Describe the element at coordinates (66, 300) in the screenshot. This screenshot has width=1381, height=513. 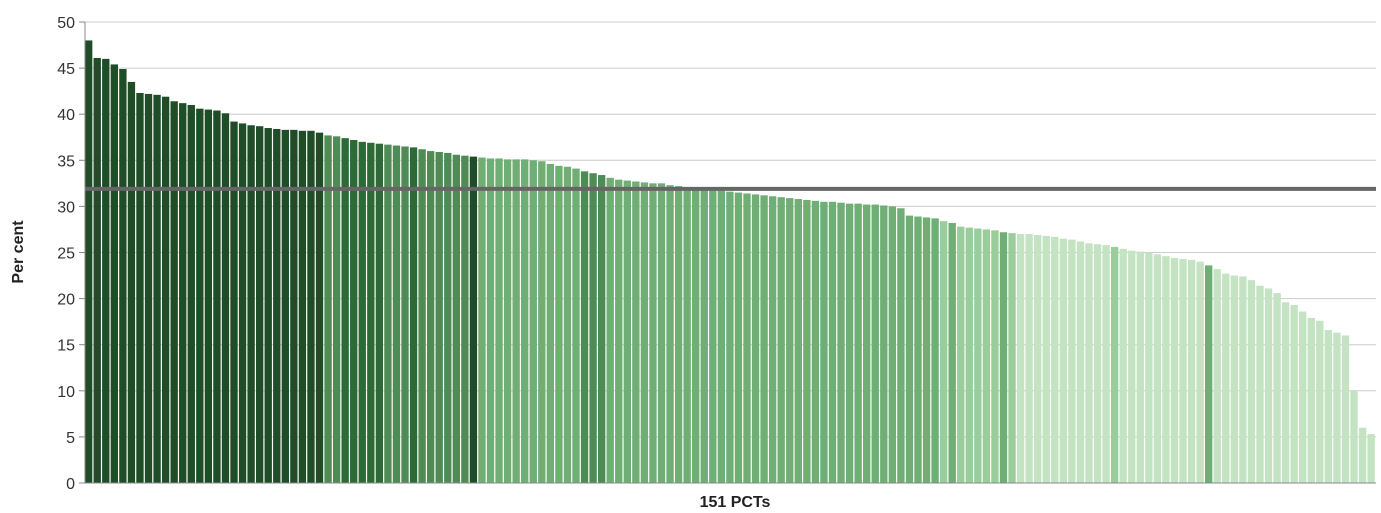
I see `y-tick-label: 20` at that location.